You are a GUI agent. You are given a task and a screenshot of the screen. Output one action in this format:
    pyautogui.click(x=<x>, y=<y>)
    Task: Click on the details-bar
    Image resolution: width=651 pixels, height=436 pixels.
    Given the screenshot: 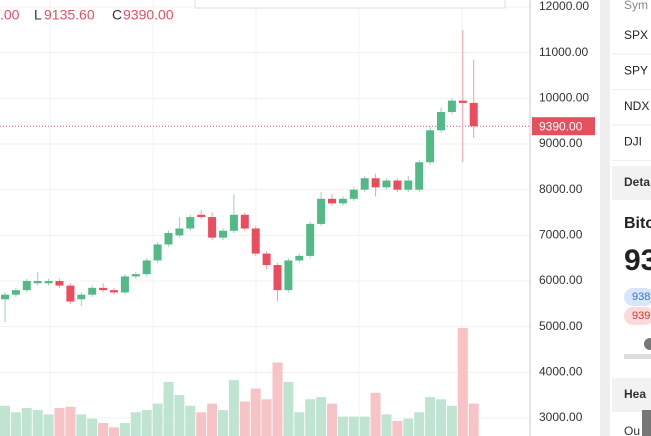 What is the action you would take?
    pyautogui.click(x=631, y=183)
    